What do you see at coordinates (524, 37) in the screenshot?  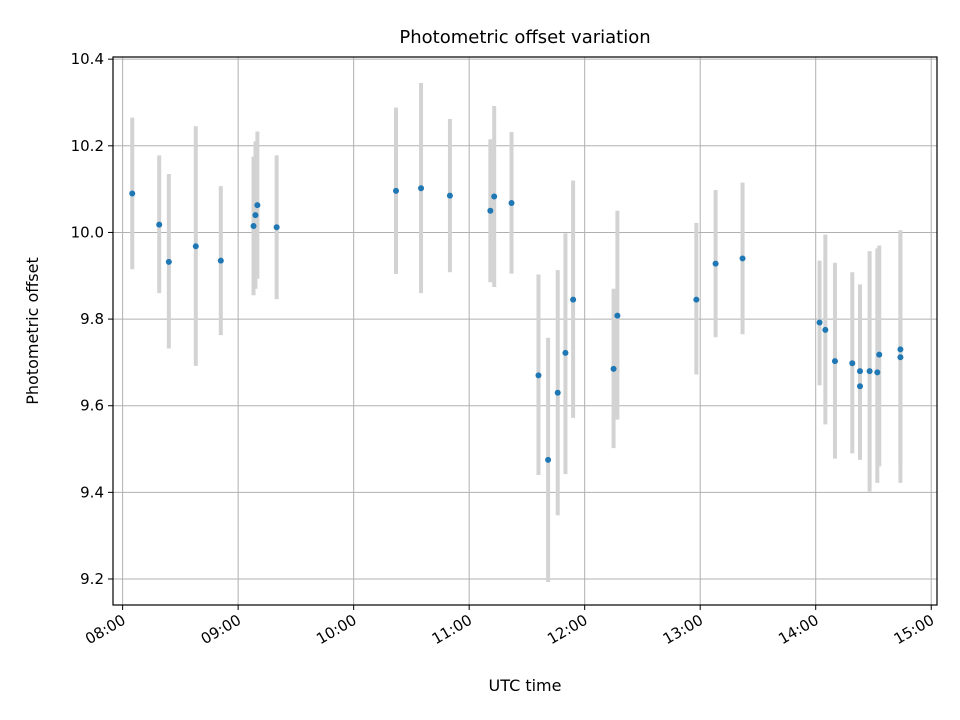 I see `chart-title: Photometric offset variation` at bounding box center [524, 37].